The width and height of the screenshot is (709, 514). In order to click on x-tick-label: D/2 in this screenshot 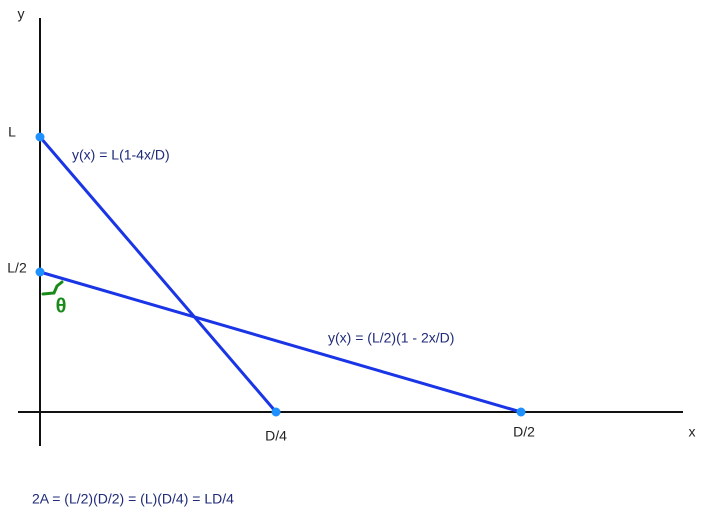, I will do `click(524, 432)`.